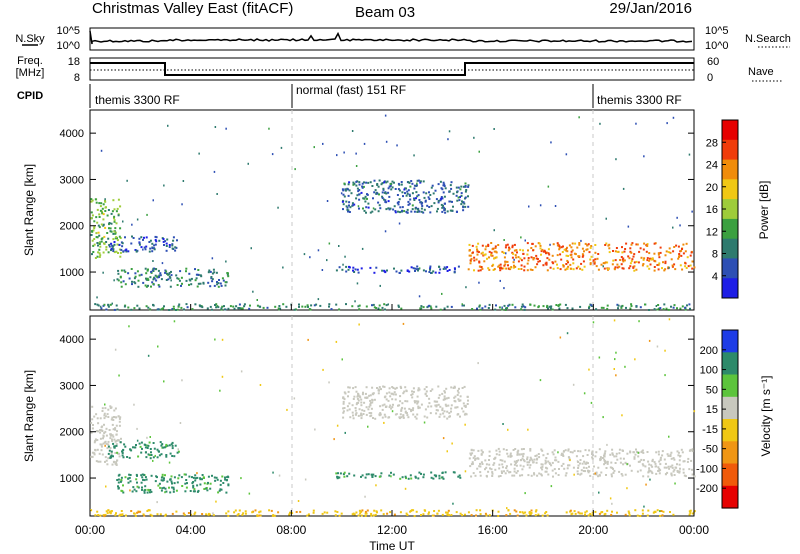 The image size is (800, 554). Describe the element at coordinates (713, 62) in the screenshot. I see `nave-right-tick-top: 60` at that location.